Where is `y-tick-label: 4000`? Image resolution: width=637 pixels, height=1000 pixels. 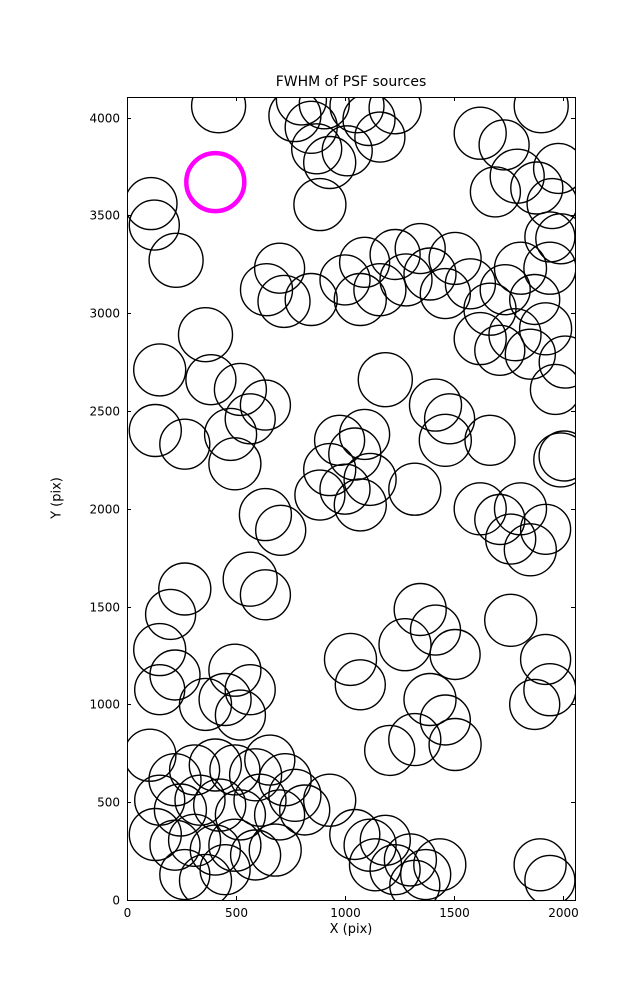
y-tick-label: 4000 is located at coordinates (104, 119).